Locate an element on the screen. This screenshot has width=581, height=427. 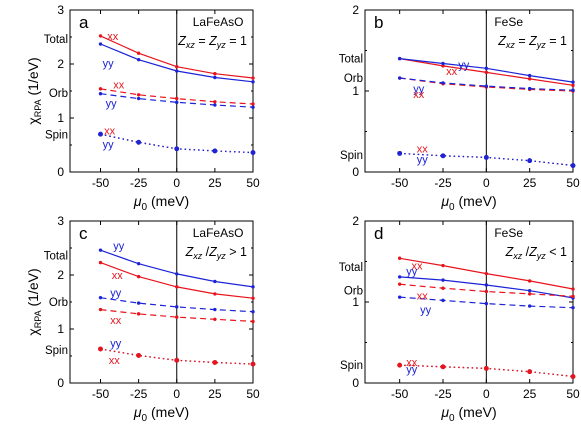
panel-letter: d is located at coordinates (378, 233).